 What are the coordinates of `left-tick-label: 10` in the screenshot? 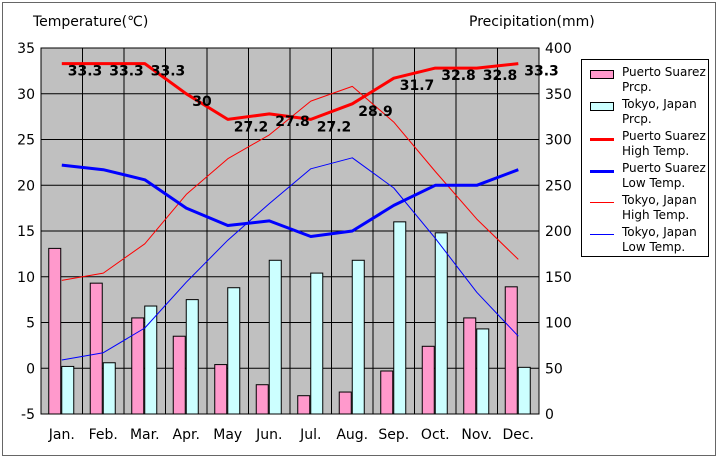 It's located at (26, 278).